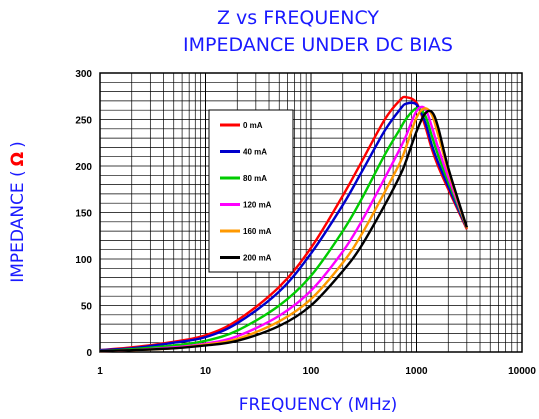 Image resolution: width=539 pixels, height=419 pixels. Describe the element at coordinates (83, 260) in the screenshot. I see `y-tick-label: 100` at that location.